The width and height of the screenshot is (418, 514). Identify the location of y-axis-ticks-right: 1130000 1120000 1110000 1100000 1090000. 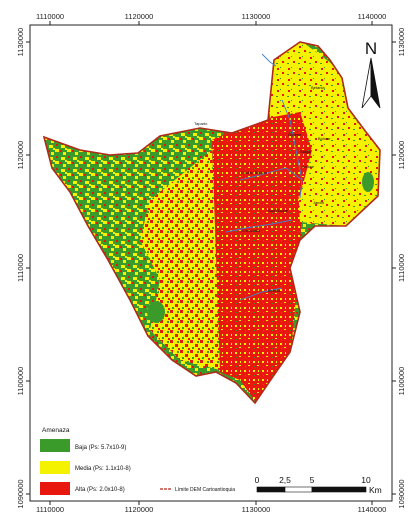
(399, 268).